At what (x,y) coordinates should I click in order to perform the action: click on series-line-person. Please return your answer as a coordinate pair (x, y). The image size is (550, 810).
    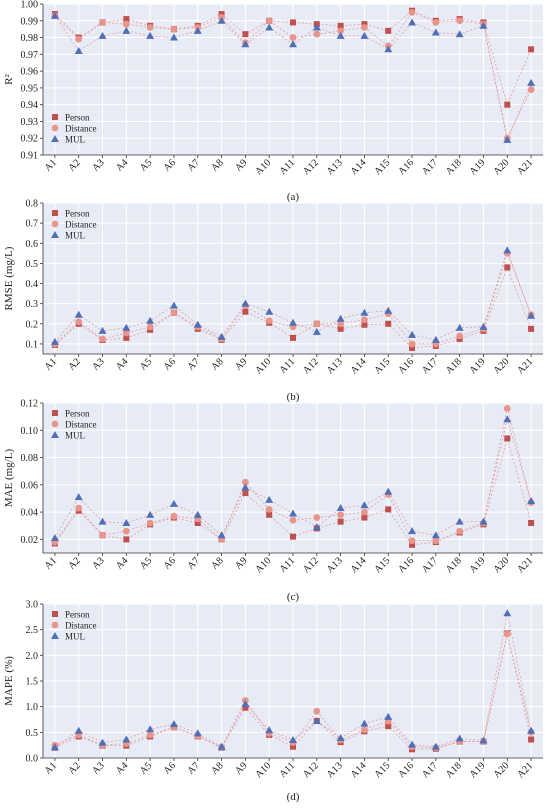
    Looking at the image, I should click on (293, 691).